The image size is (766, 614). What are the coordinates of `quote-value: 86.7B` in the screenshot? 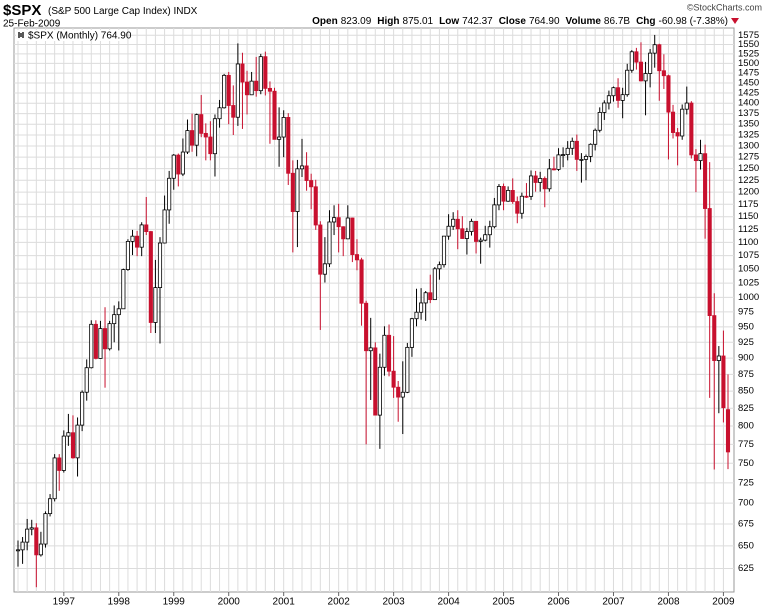 It's located at (617, 21).